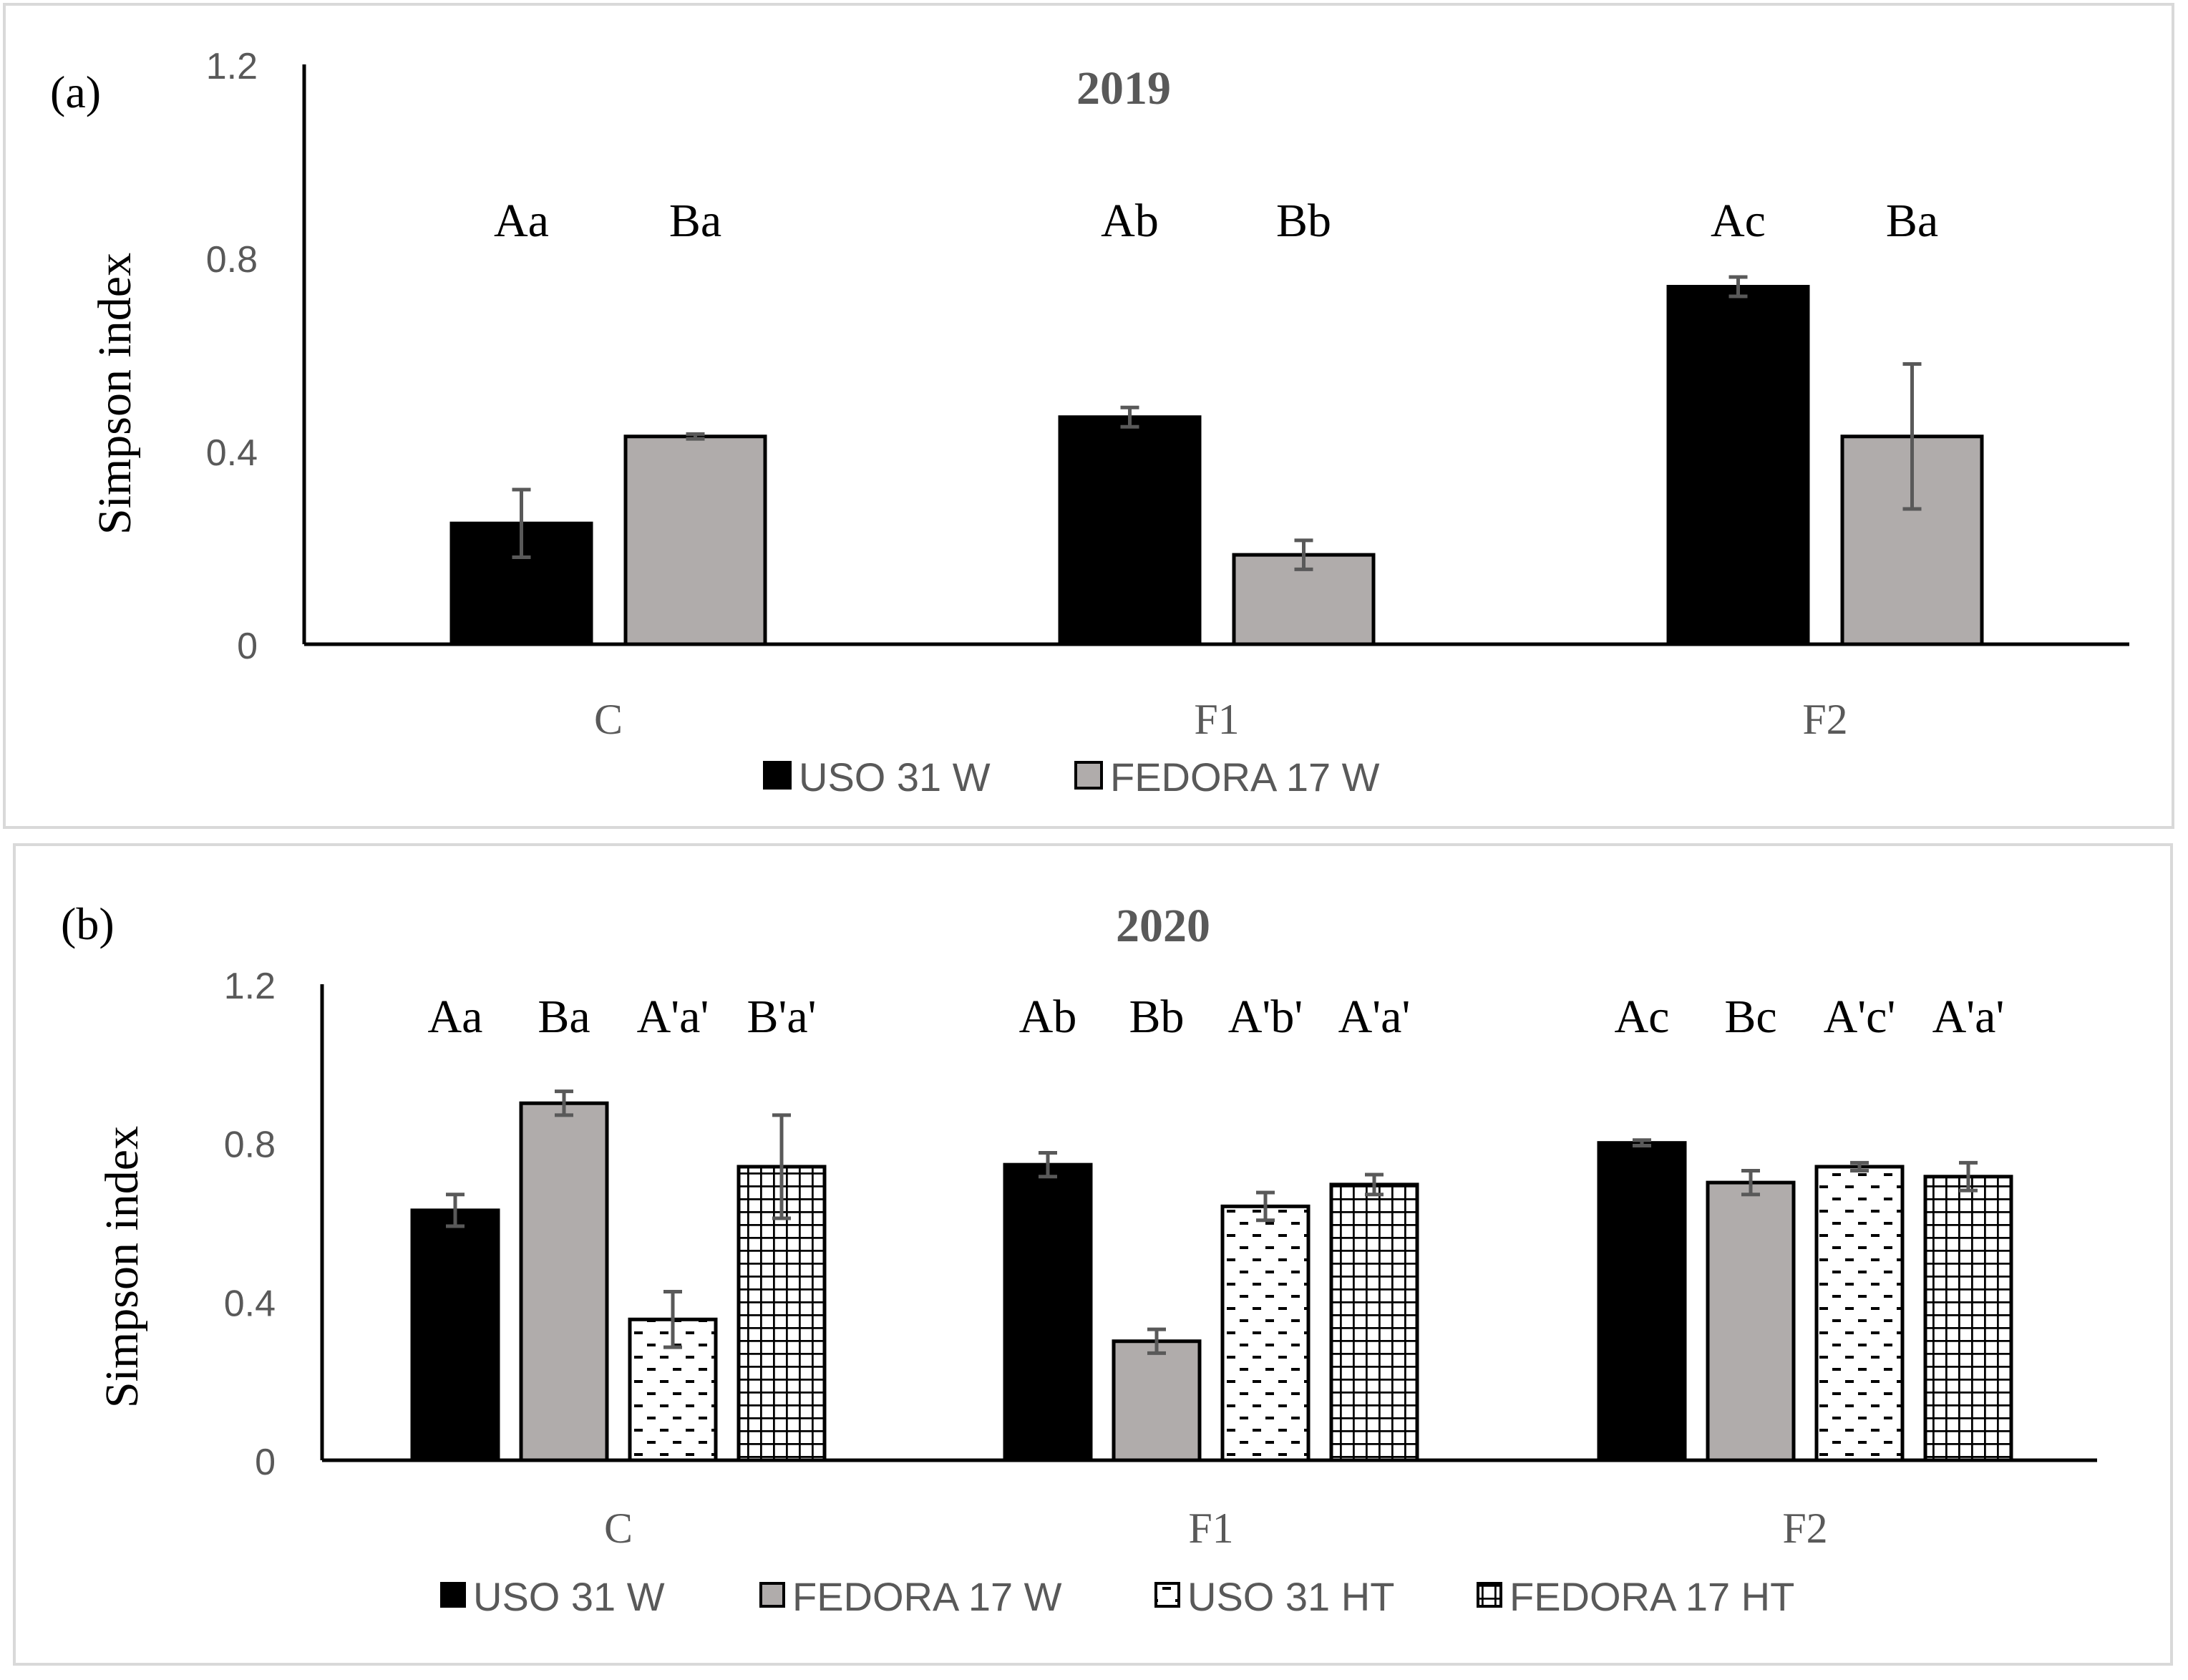 This screenshot has width=2188, height=1680. I want to click on significance-label: A'b', so click(1265, 1017).